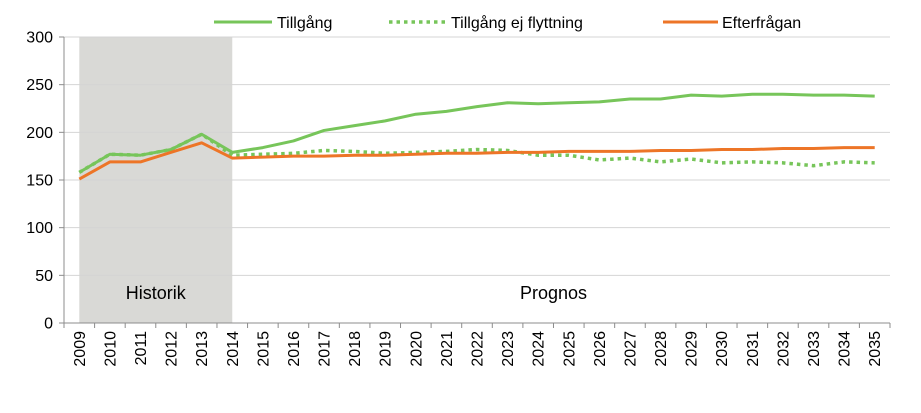 The image size is (921, 413). Describe the element at coordinates (156, 293) in the screenshot. I see `region-label-0: Historik` at that location.